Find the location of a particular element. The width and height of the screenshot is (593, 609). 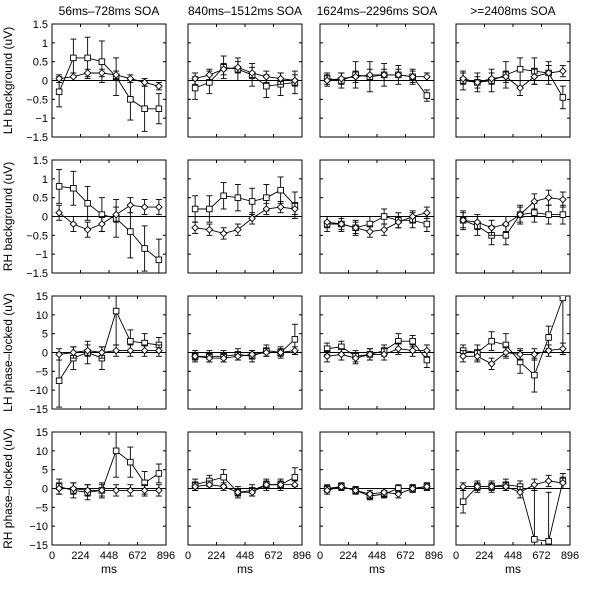

panel: 1.5 1 0.5 0 −0.5 −1 −1.5 is located at coordinates (96, 81).